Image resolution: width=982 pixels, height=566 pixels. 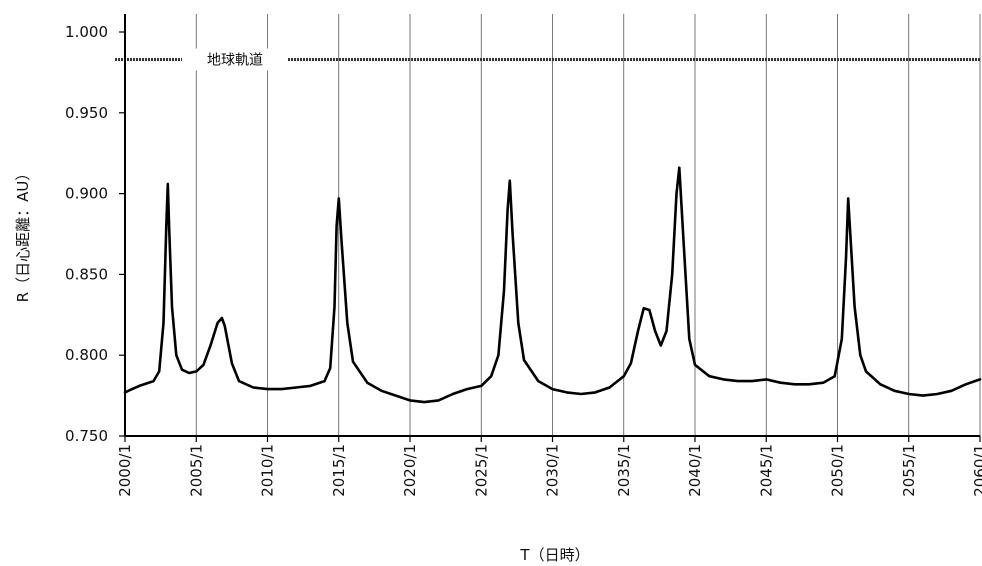 What do you see at coordinates (766, 470) in the screenshot?
I see `x-tick-label: 2045/1` at bounding box center [766, 470].